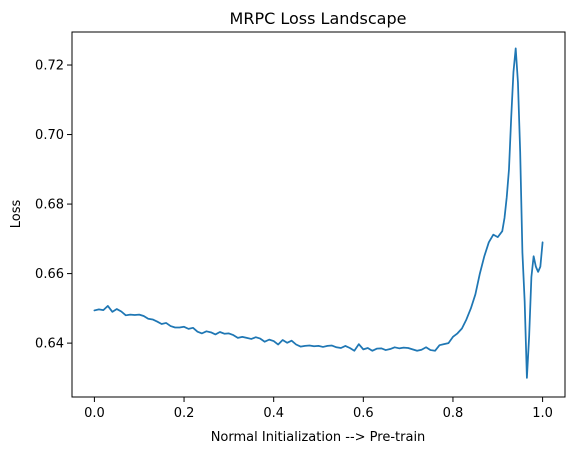 Image resolution: width=576 pixels, height=455 pixels. I want to click on y-tick-label: 0.66, so click(49, 274).